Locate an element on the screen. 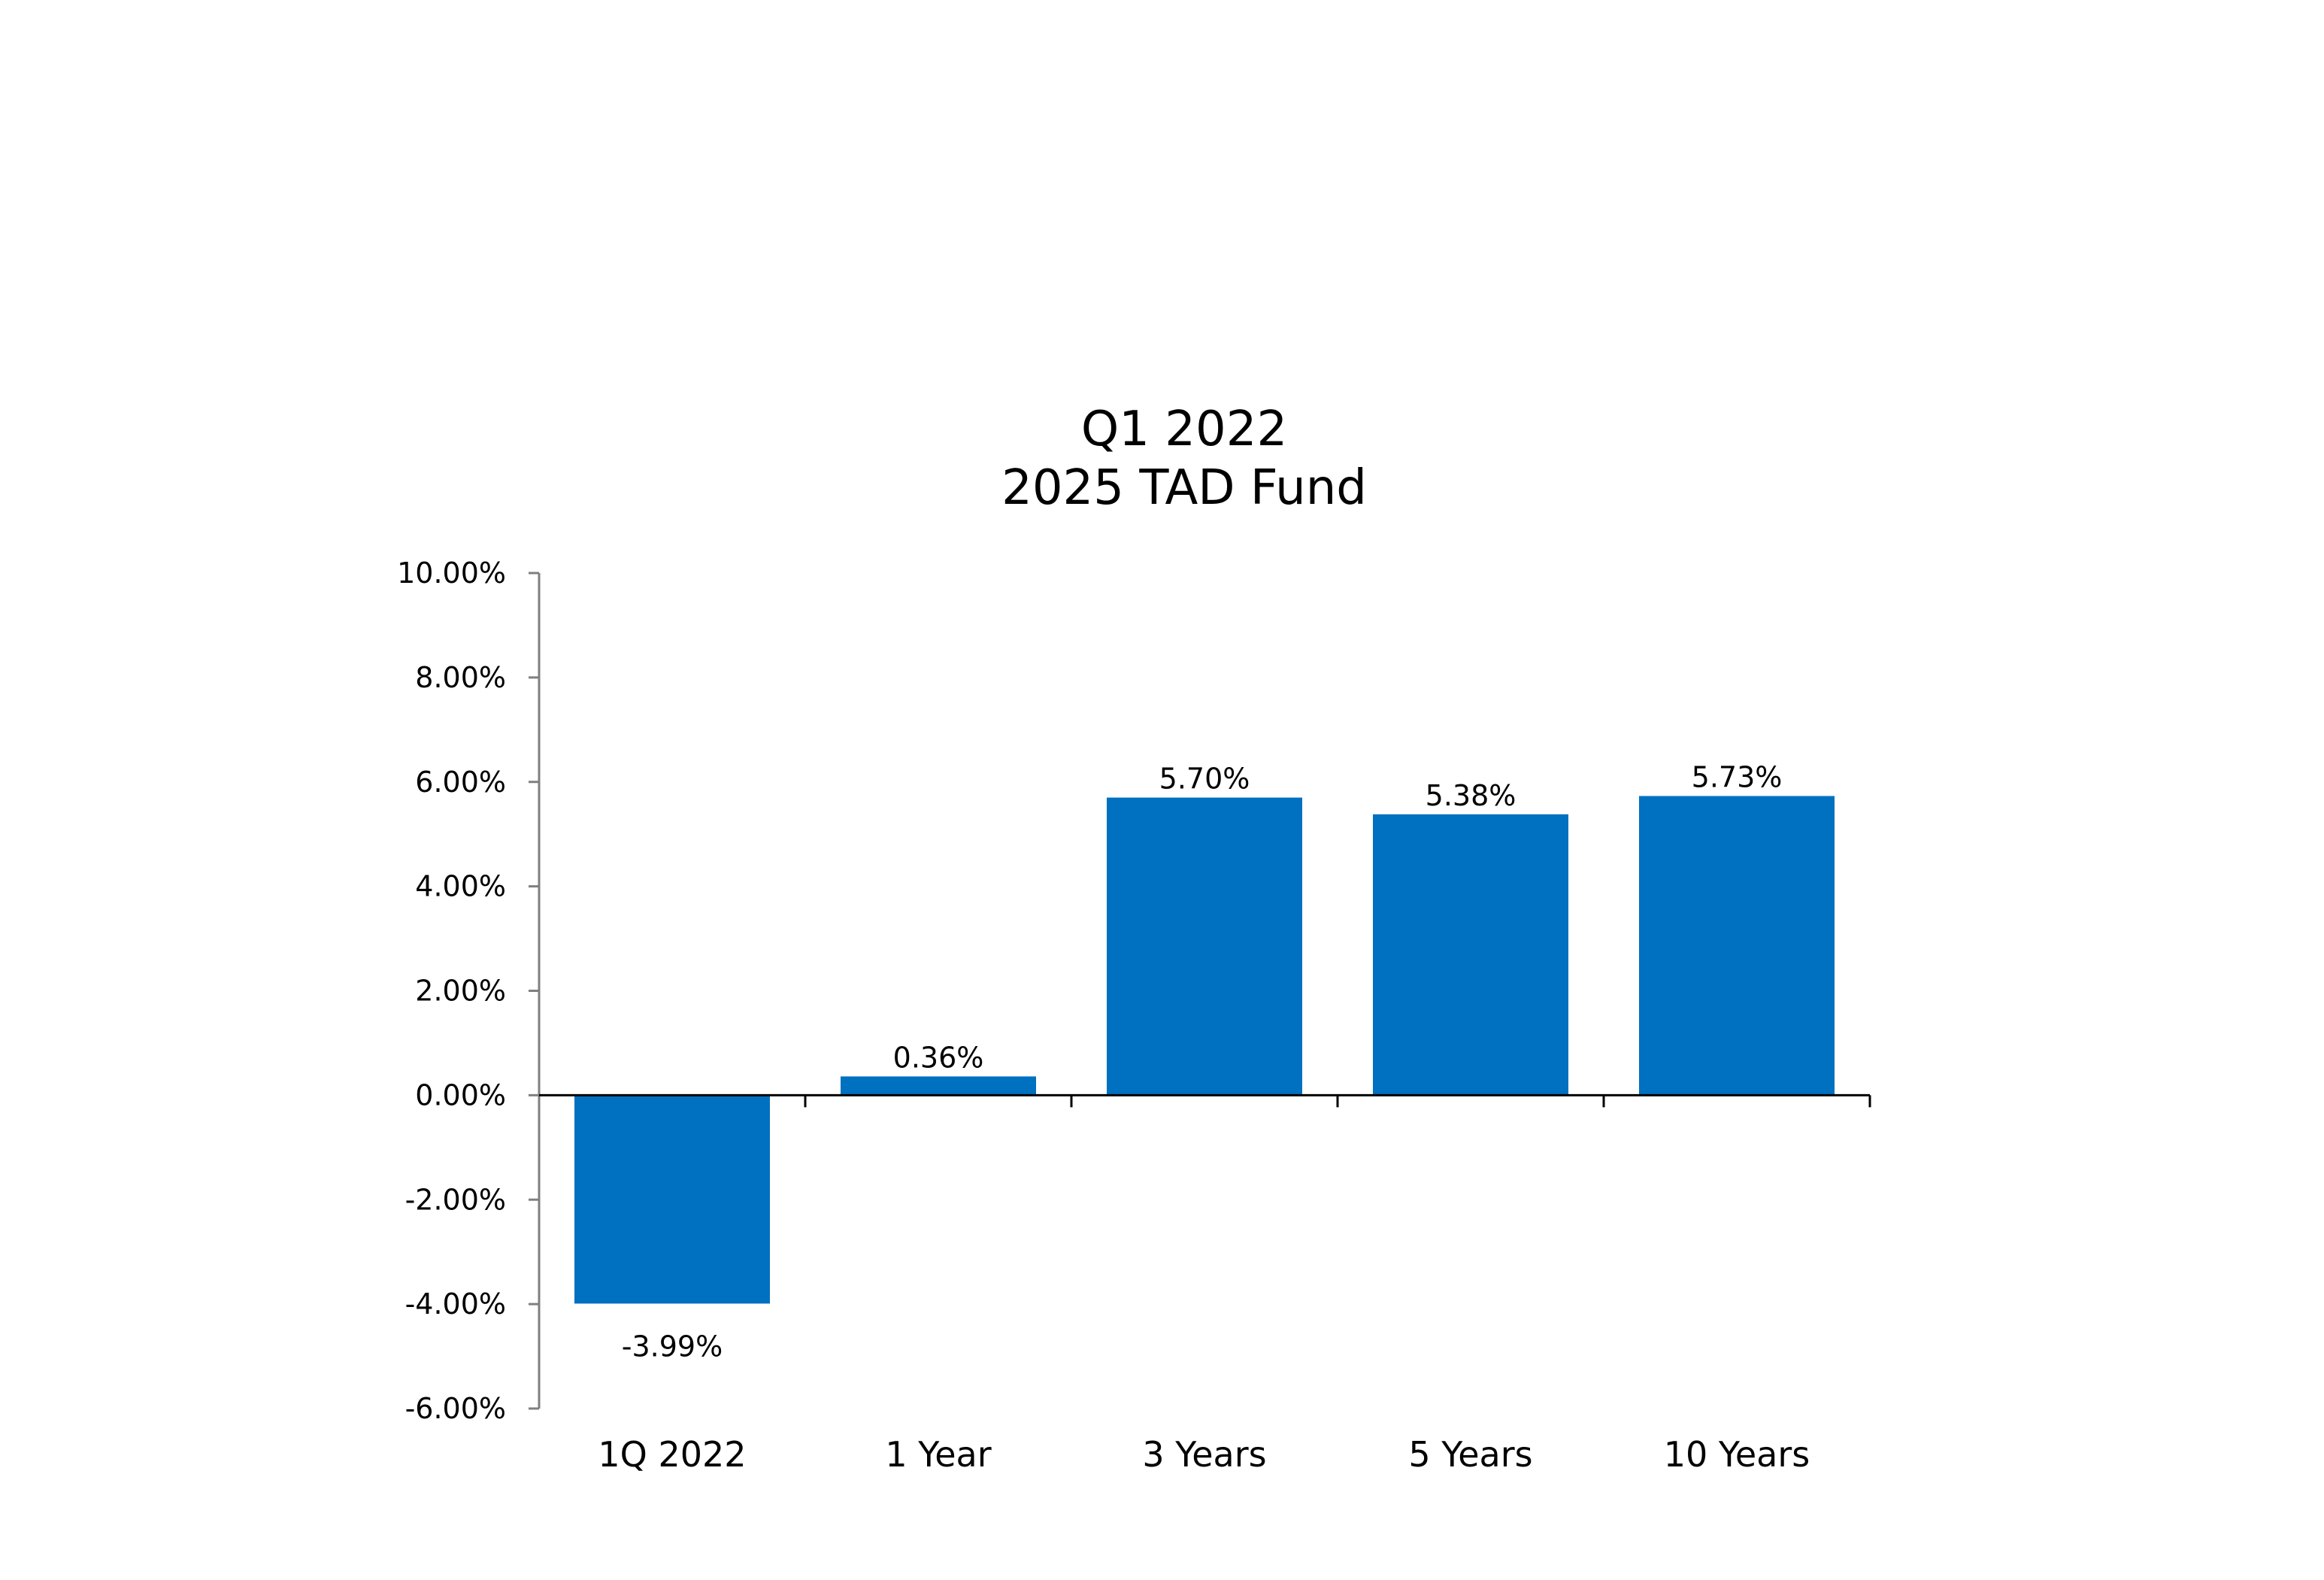 The height and width of the screenshot is (1580, 2324). chart-title-line-2: 2025 TAD Fund is located at coordinates (1184, 488).